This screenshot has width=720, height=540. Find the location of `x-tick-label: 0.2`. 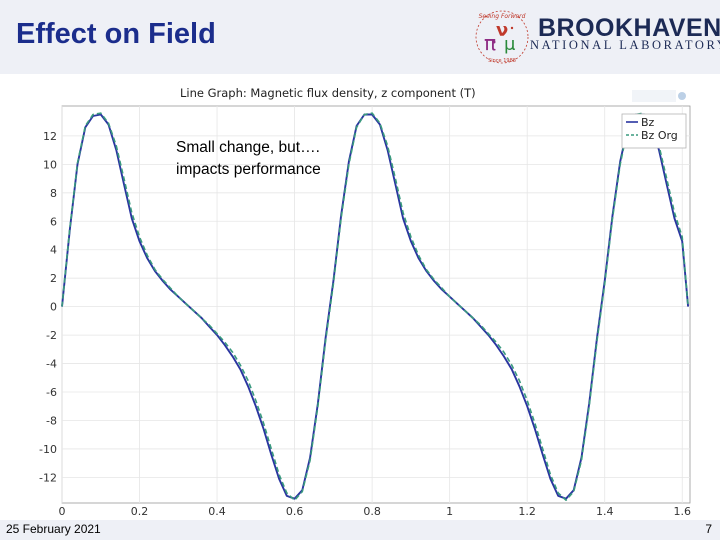

x-tick-label: 0.2 is located at coordinates (140, 511).